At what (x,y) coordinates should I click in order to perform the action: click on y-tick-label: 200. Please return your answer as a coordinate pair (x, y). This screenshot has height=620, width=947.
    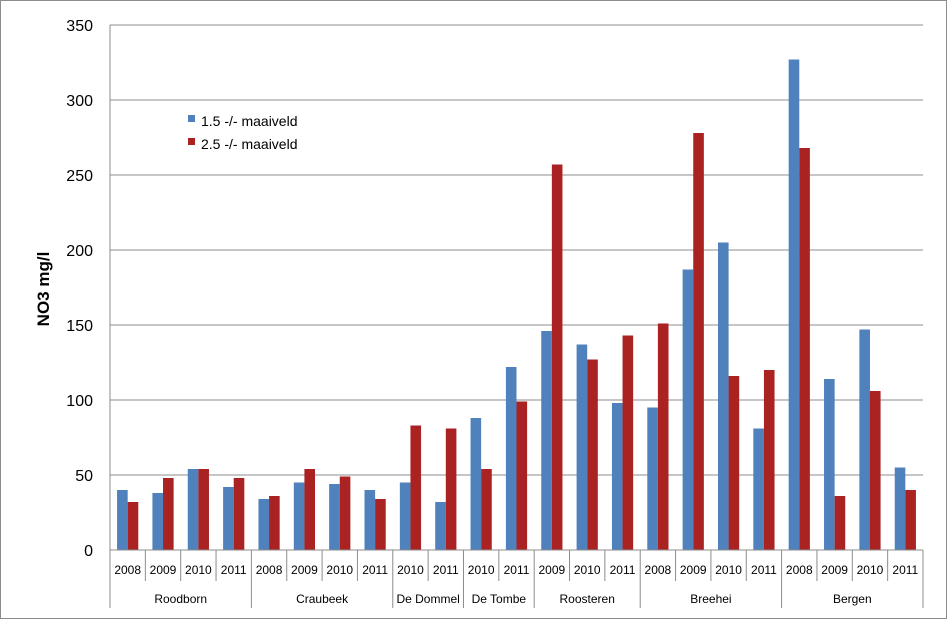
    Looking at the image, I should click on (79, 251).